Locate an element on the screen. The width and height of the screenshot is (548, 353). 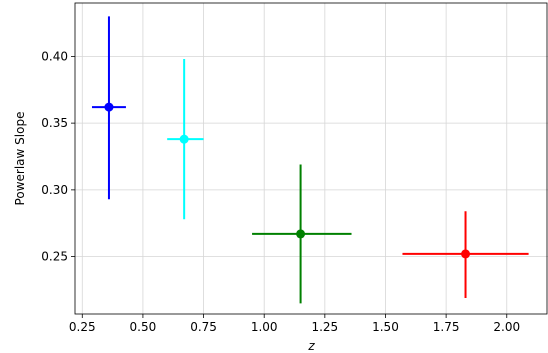
y-axis-ticks: 0.25 0.30 0.35 0.40 is located at coordinates (58, 156).